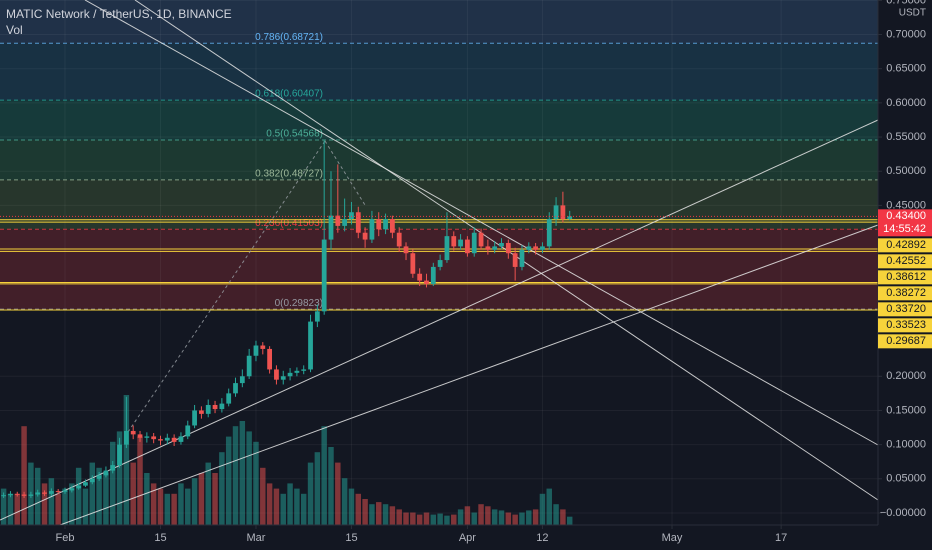 The image size is (932, 550). What do you see at coordinates (906, 410) in the screenshot?
I see `y-tick-label: 0.15000` at bounding box center [906, 410].